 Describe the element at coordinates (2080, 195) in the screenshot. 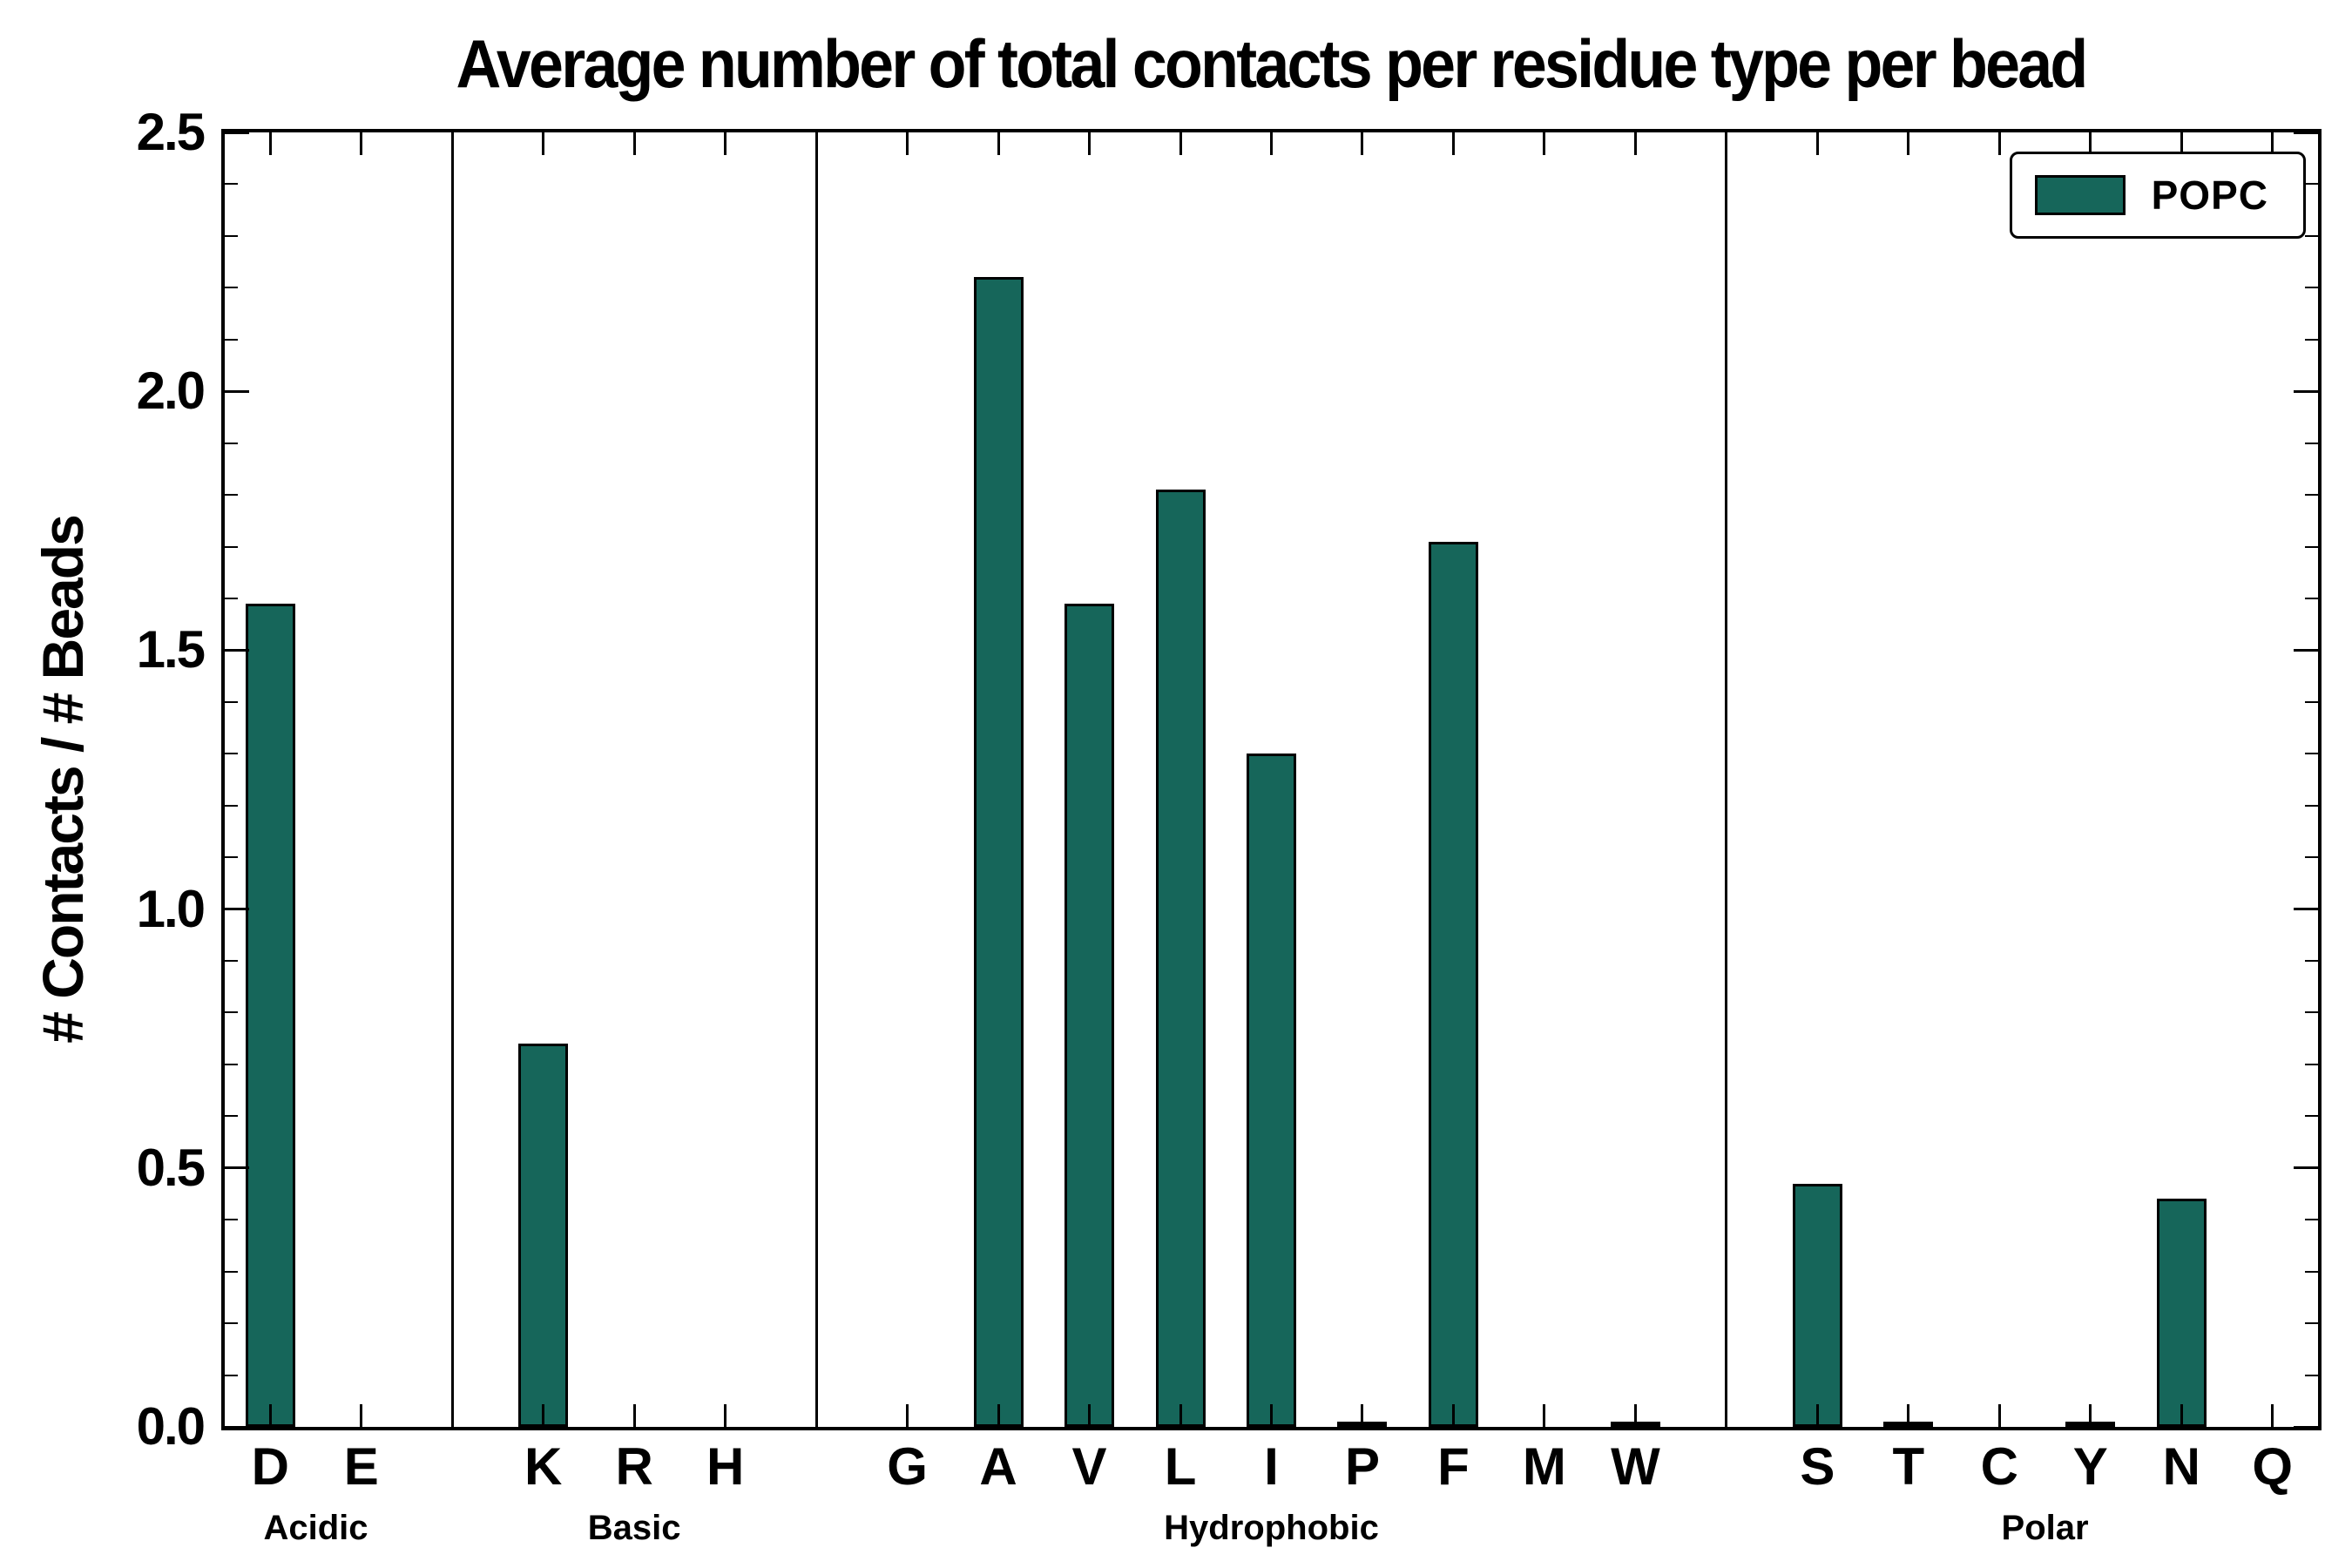

I see `legend-swatch` at that location.